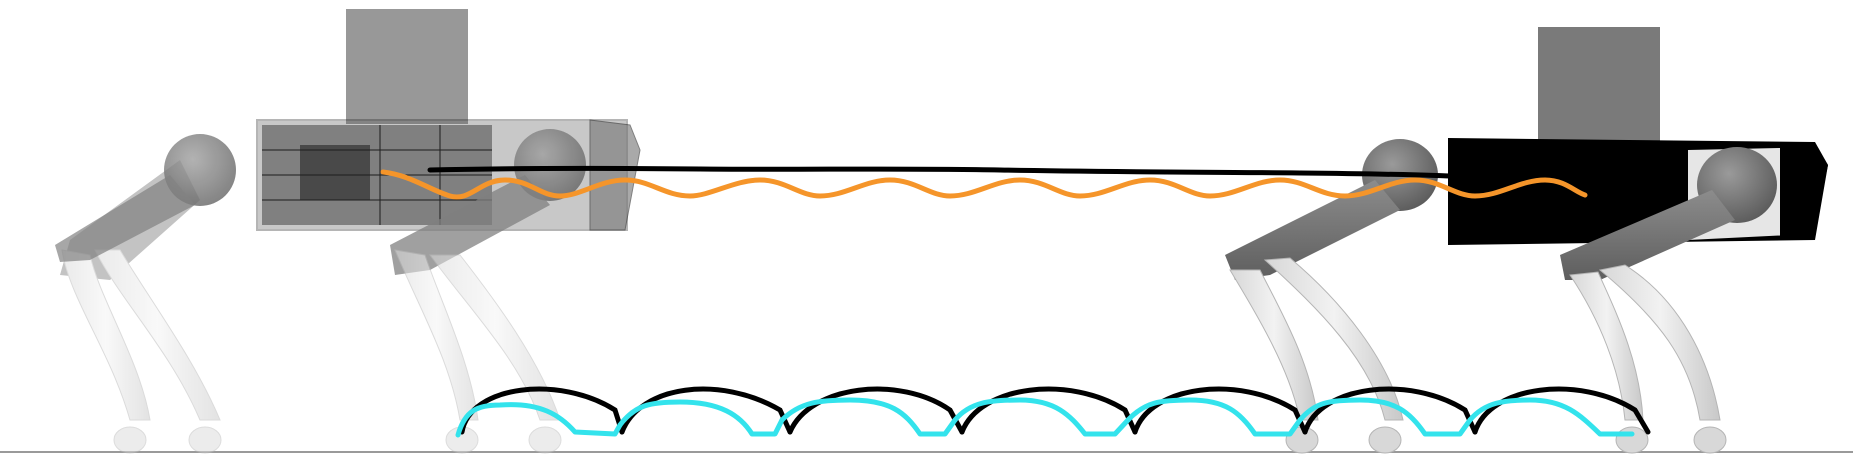  I want to click on front-hip-start, so click(550, 165).